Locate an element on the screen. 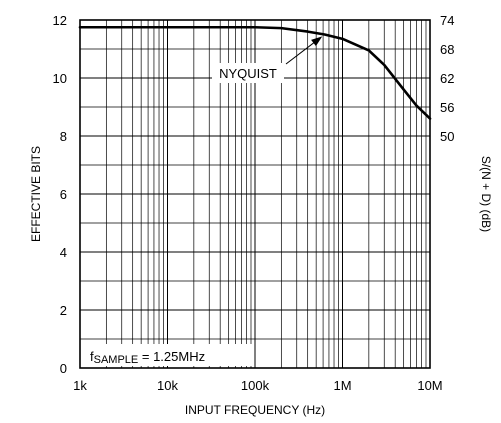 This screenshot has height=423, width=501. x-tick-label: 10M is located at coordinates (429, 385).